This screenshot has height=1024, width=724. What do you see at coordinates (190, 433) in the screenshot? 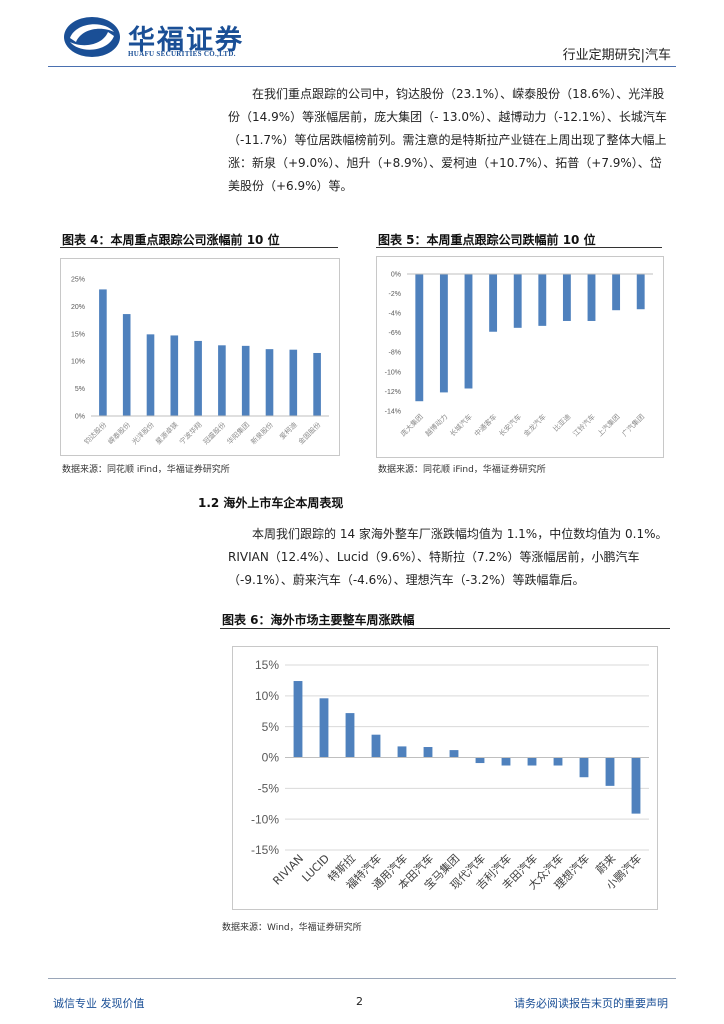
I see `x-category-label: 宁波华翔` at bounding box center [190, 433].